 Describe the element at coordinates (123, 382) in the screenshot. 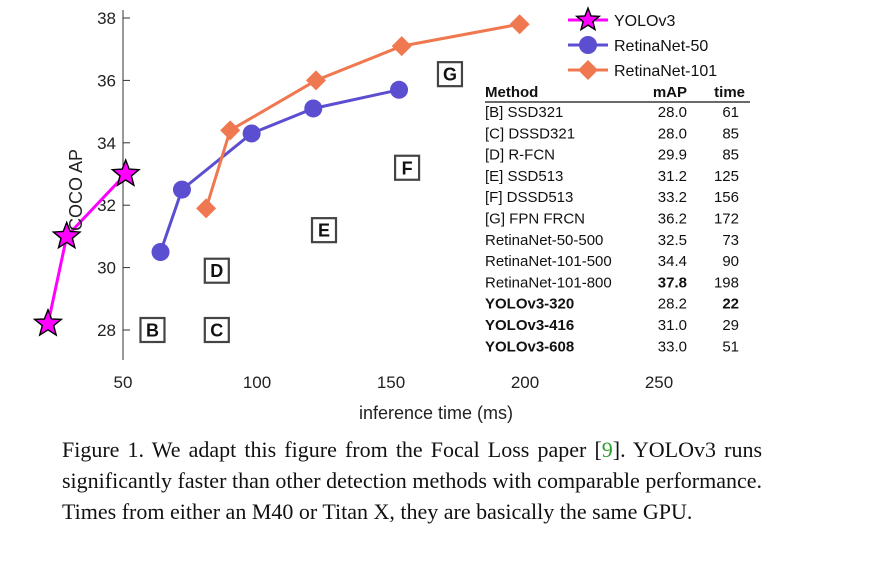

I see `x-tick-label: 50` at that location.